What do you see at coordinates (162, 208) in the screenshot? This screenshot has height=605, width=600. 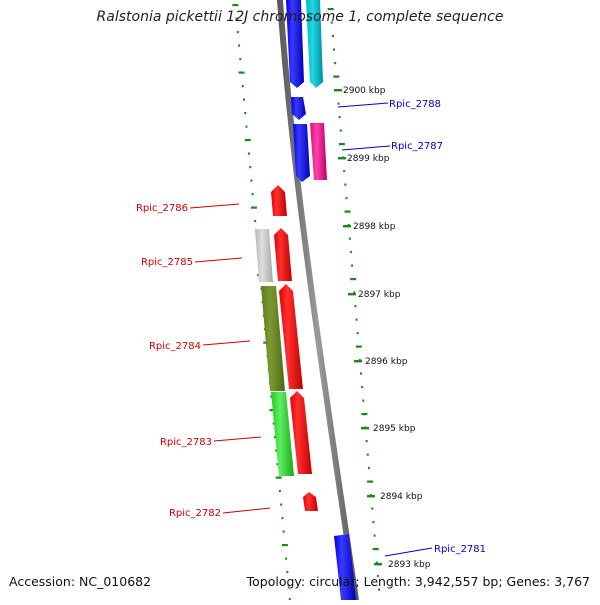 I see `gene-label: Rpic_2786` at bounding box center [162, 208].